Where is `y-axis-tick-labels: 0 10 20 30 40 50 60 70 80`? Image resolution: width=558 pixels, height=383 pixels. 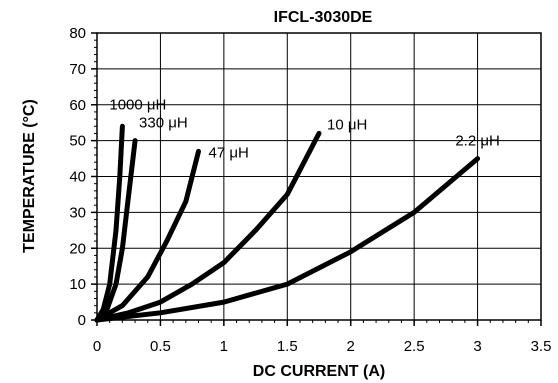
y-axis-tick-labels: 0 10 20 30 40 50 60 70 80 is located at coordinates (77, 177).